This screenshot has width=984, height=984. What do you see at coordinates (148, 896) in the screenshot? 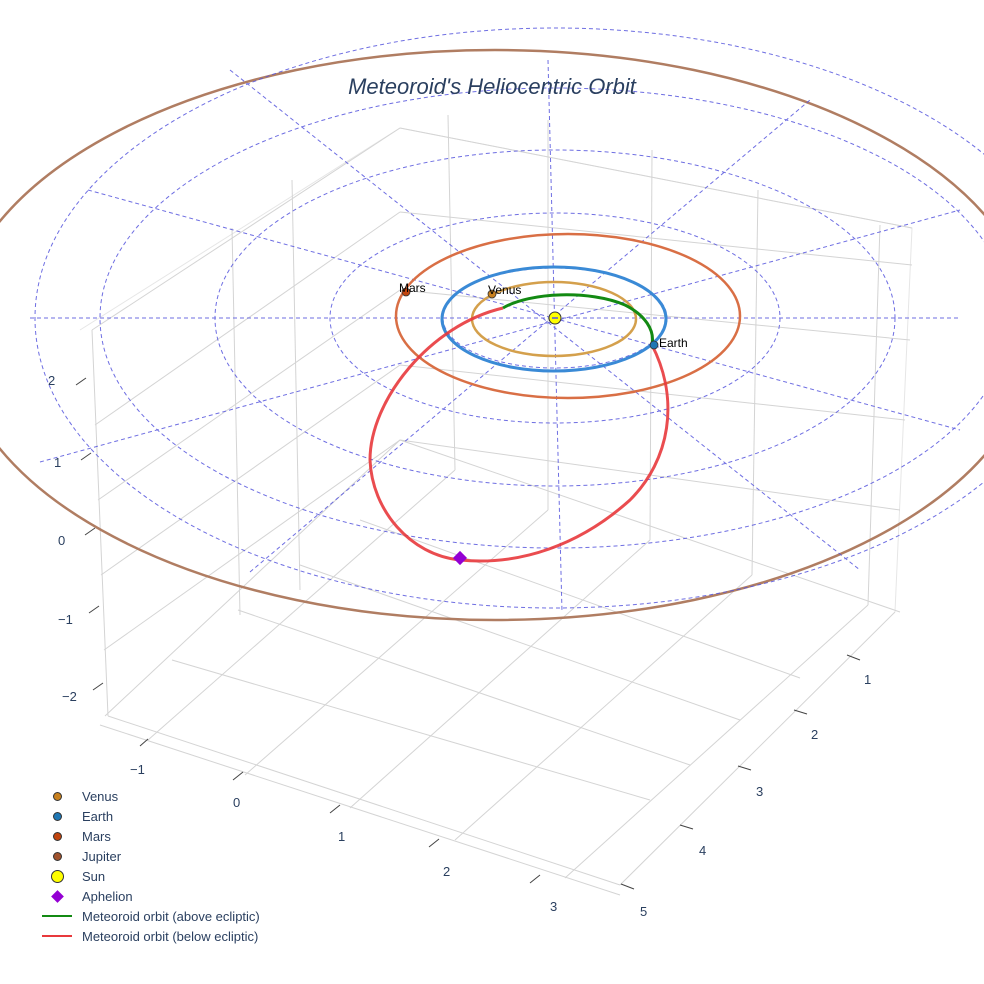
I see `legend-item-aphelion: Aphelion` at bounding box center [148, 896].